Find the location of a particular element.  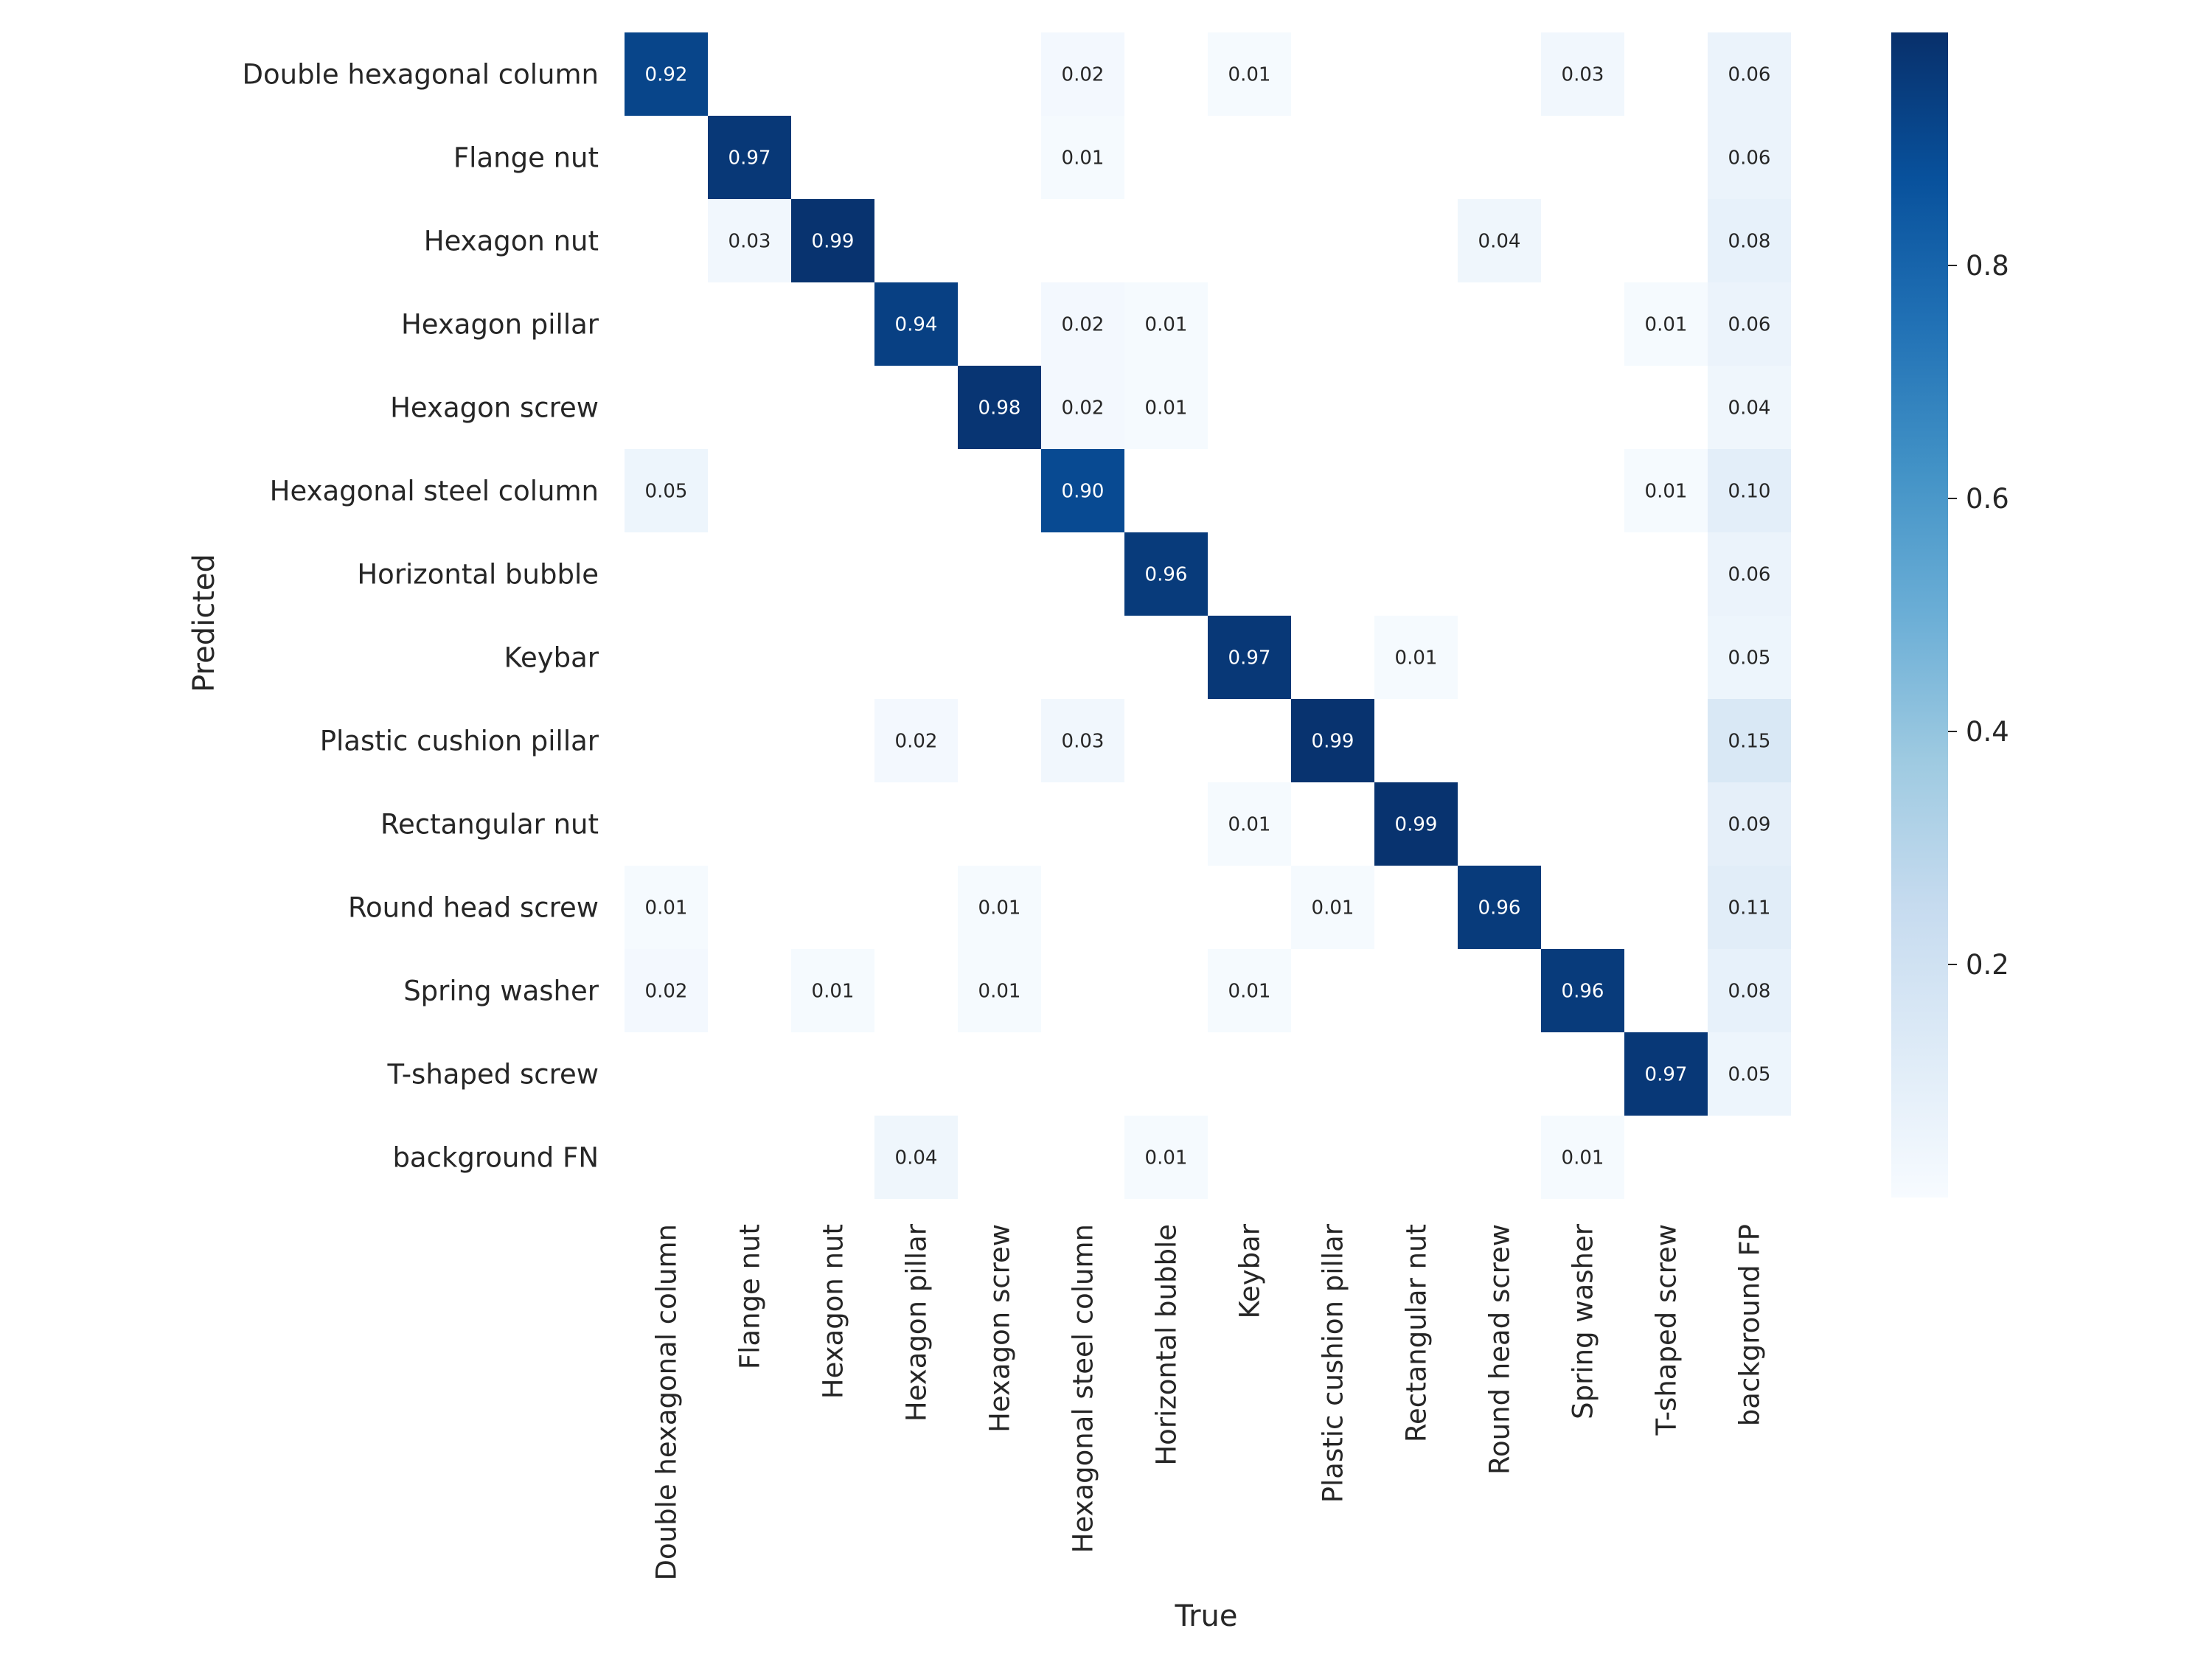

heatmap-cell-label: 0.92 is located at coordinates (666, 75).